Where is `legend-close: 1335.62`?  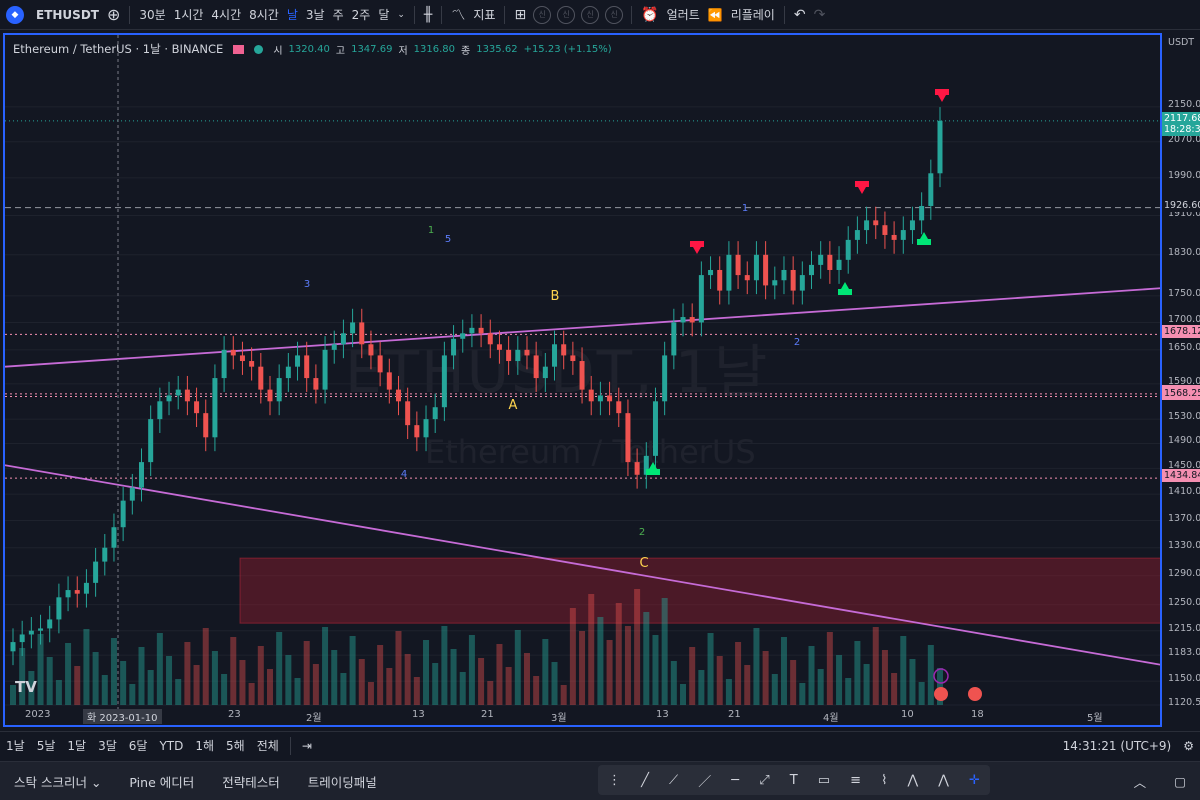
legend-close: 1335.62 is located at coordinates (497, 49).